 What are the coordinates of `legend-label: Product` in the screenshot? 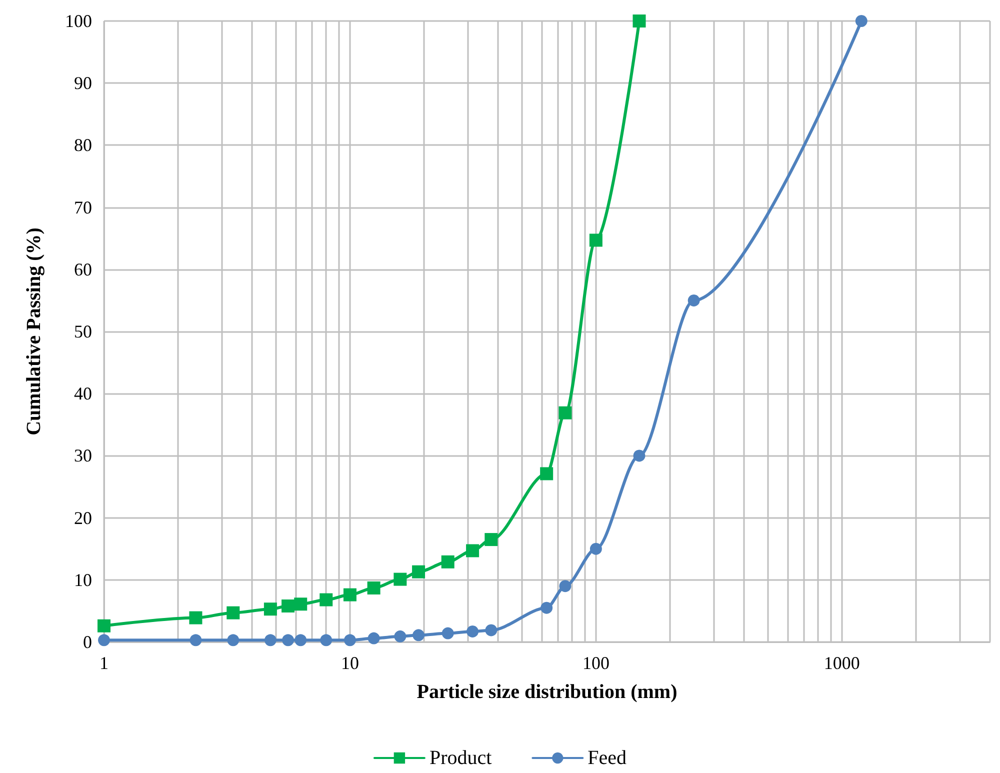 It's located at (460, 758).